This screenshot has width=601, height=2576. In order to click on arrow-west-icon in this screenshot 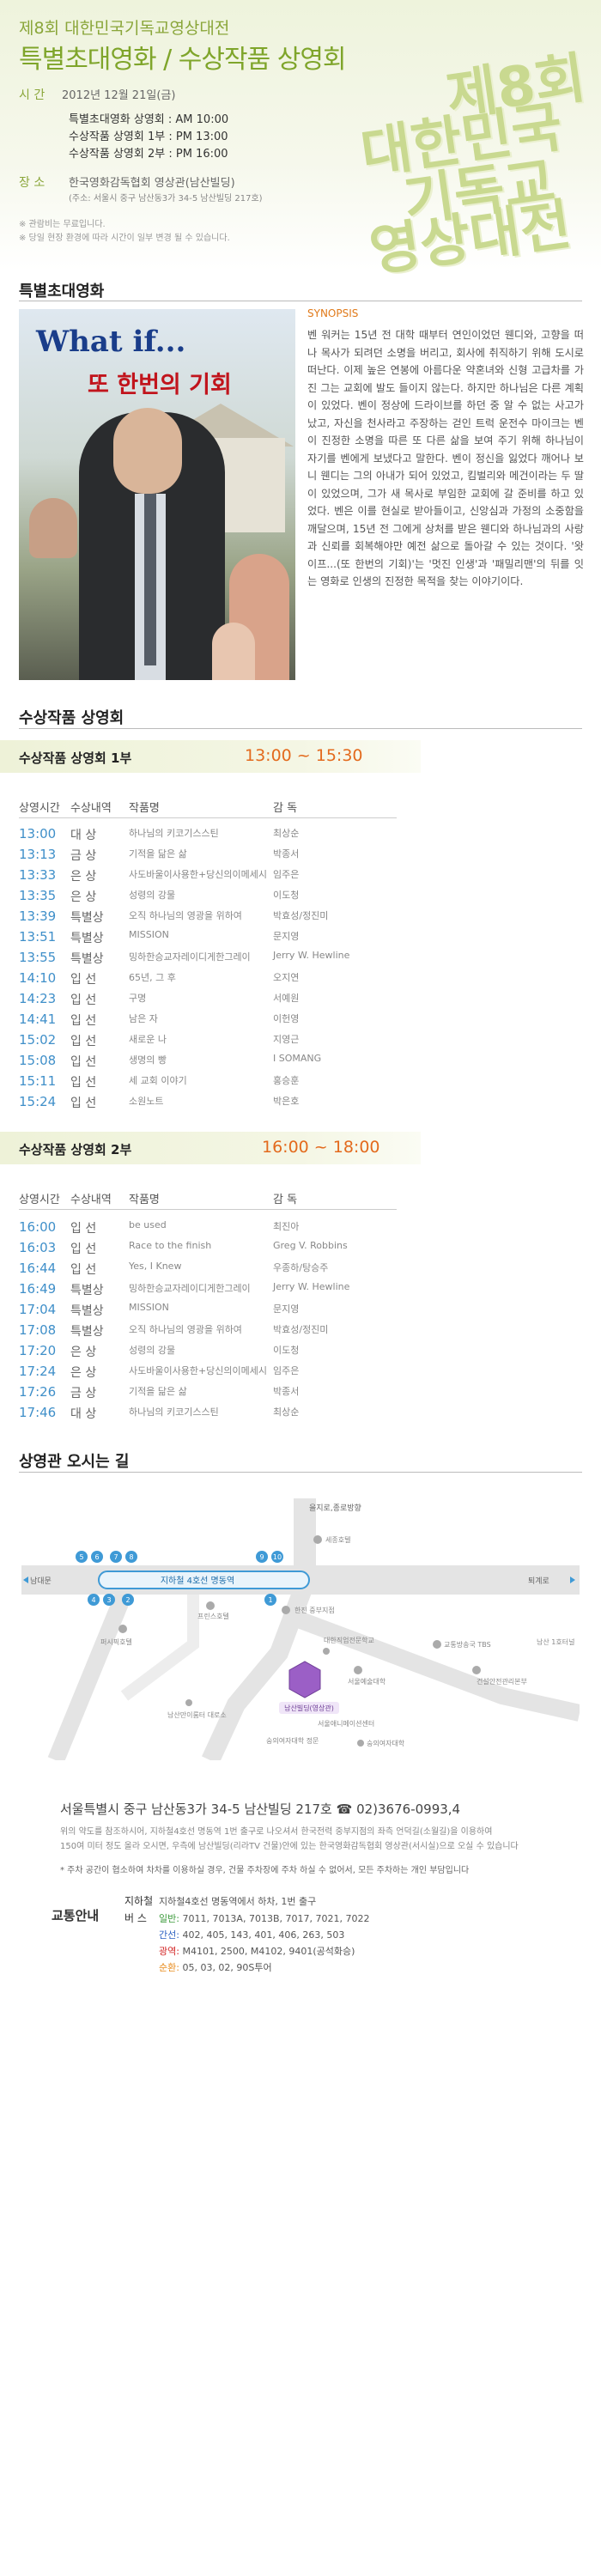, I will do `click(25, 1580)`.